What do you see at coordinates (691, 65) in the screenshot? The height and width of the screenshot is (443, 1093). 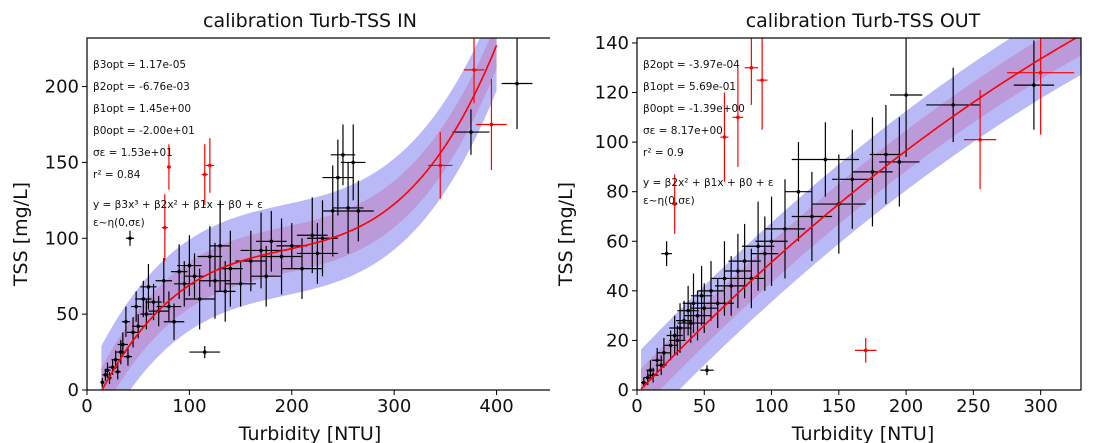 I see `annotation-line: β2opt = -3.97e-04` at bounding box center [691, 65].